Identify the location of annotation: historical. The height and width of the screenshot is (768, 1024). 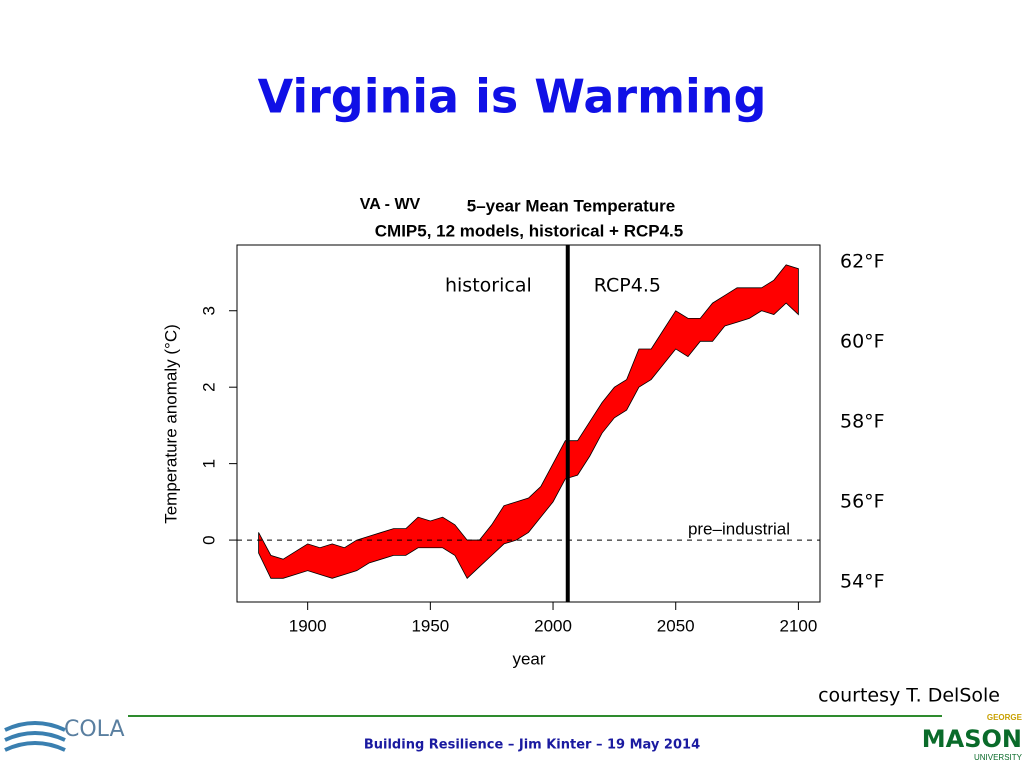
(488, 286).